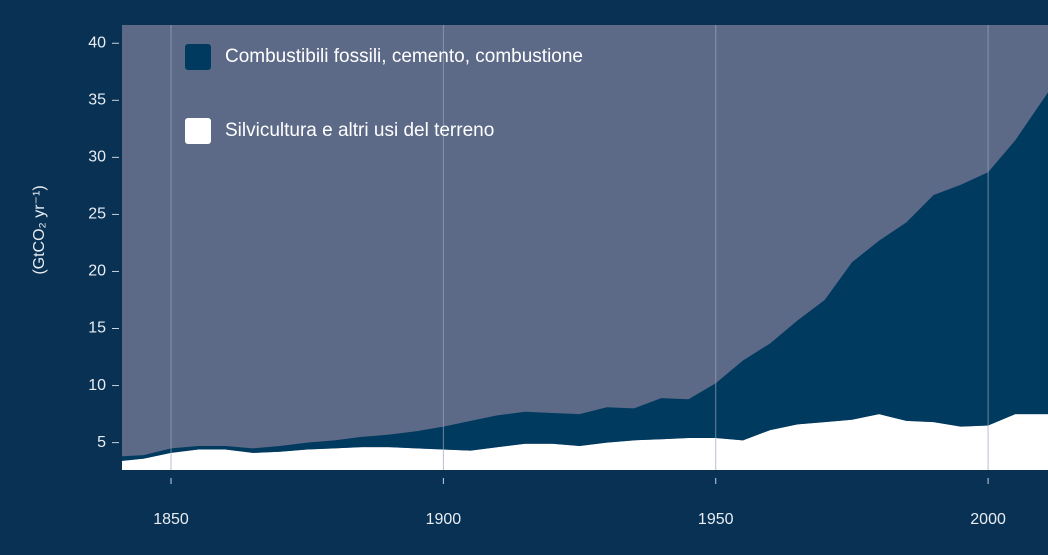 The height and width of the screenshot is (555, 1048). I want to click on x-tick-label: 1950, so click(716, 519).